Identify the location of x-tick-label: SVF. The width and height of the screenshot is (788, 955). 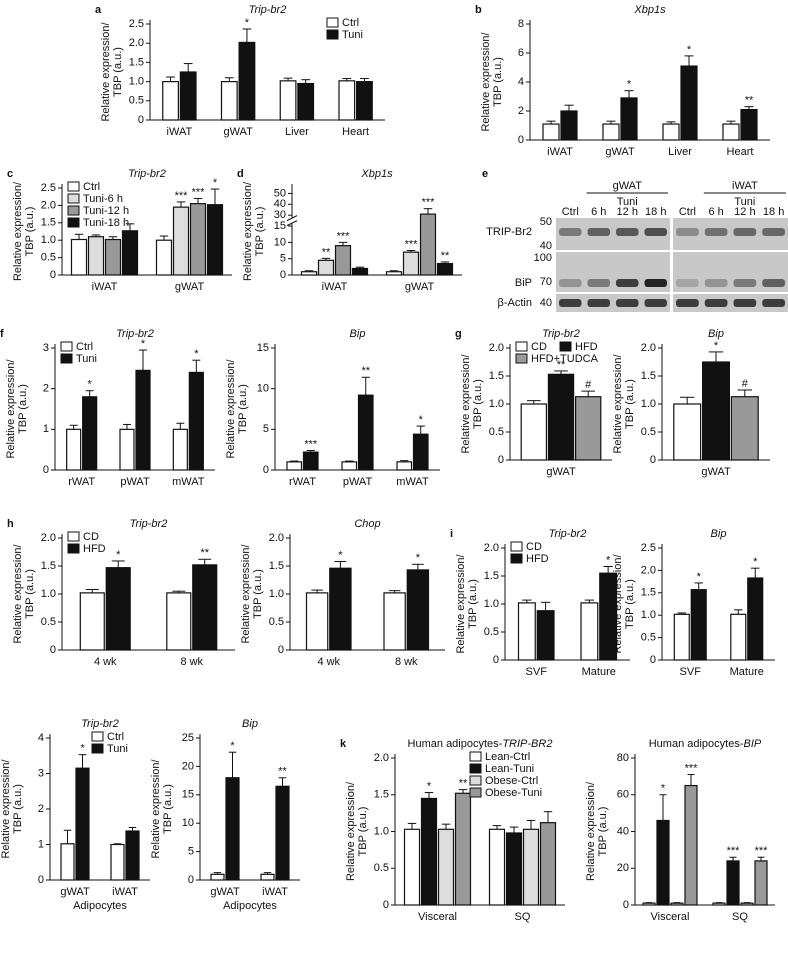
(691, 672).